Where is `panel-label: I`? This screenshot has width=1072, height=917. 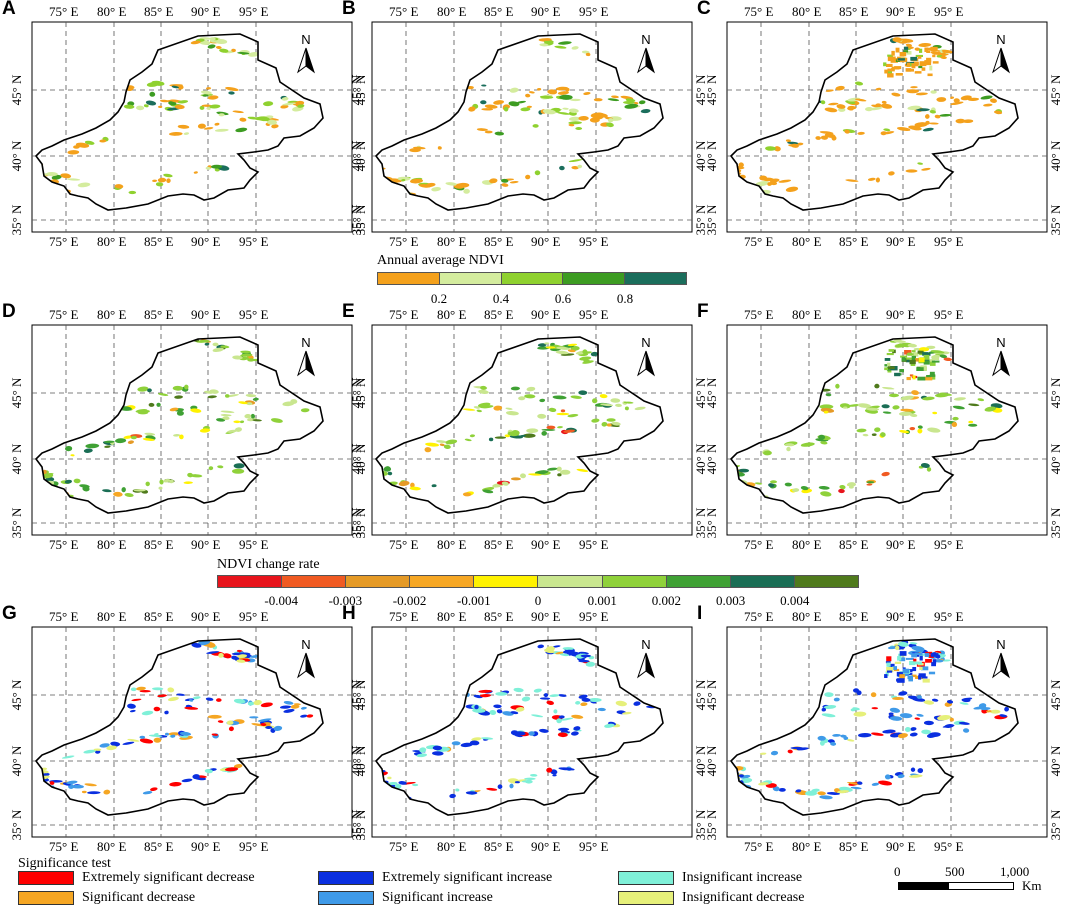
panel-label: I is located at coordinates (700, 613).